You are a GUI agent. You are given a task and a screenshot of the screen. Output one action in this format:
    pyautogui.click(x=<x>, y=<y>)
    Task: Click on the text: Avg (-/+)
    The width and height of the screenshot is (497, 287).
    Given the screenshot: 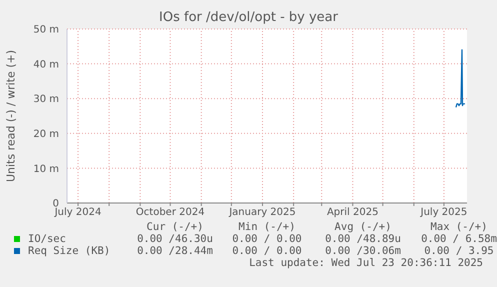 What is the action you would take?
    pyautogui.click(x=363, y=227)
    